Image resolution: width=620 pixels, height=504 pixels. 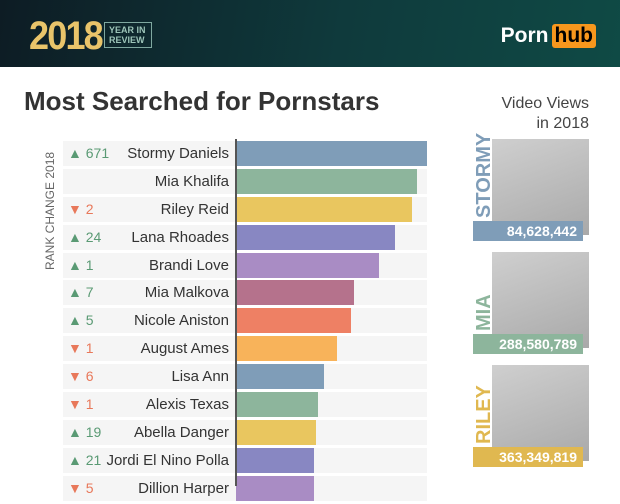 I want to click on rank-change-label: ▼ 2, so click(x=81, y=208).